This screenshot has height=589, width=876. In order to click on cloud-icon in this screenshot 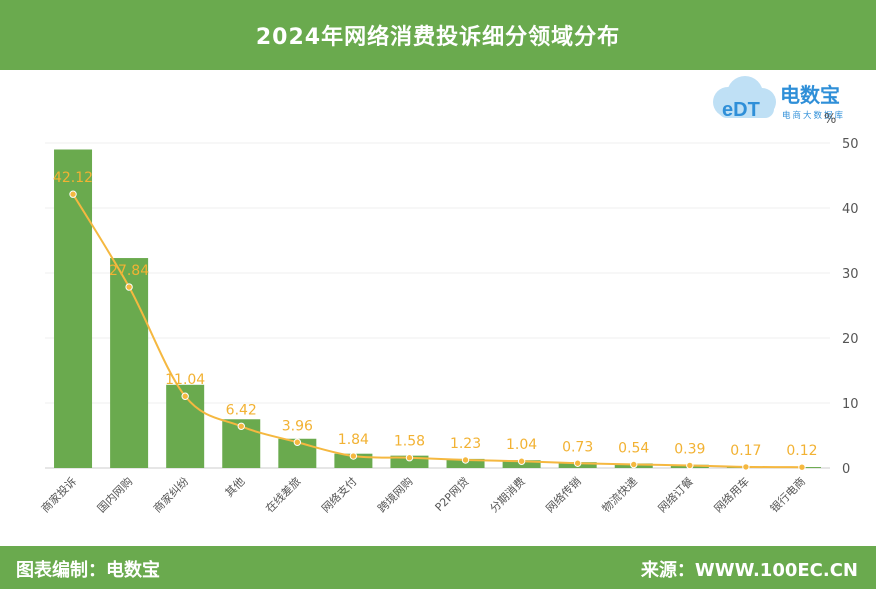, I will do `click(744, 97)`.